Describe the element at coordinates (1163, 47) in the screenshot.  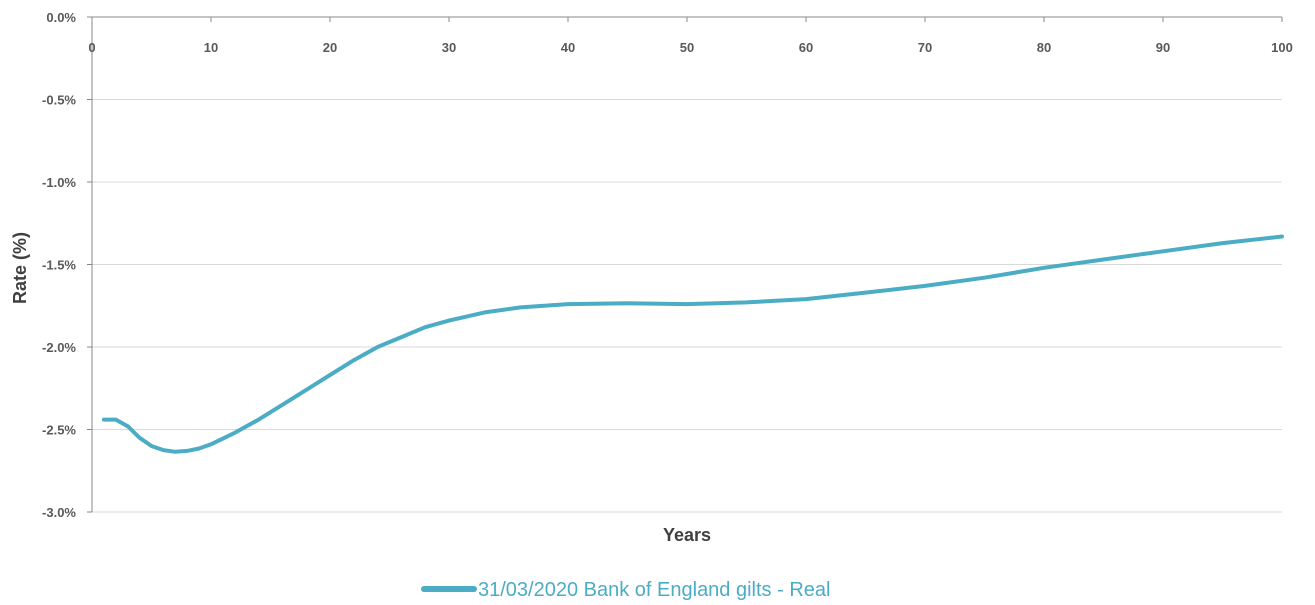
I see `x-tick-label: 90` at that location.